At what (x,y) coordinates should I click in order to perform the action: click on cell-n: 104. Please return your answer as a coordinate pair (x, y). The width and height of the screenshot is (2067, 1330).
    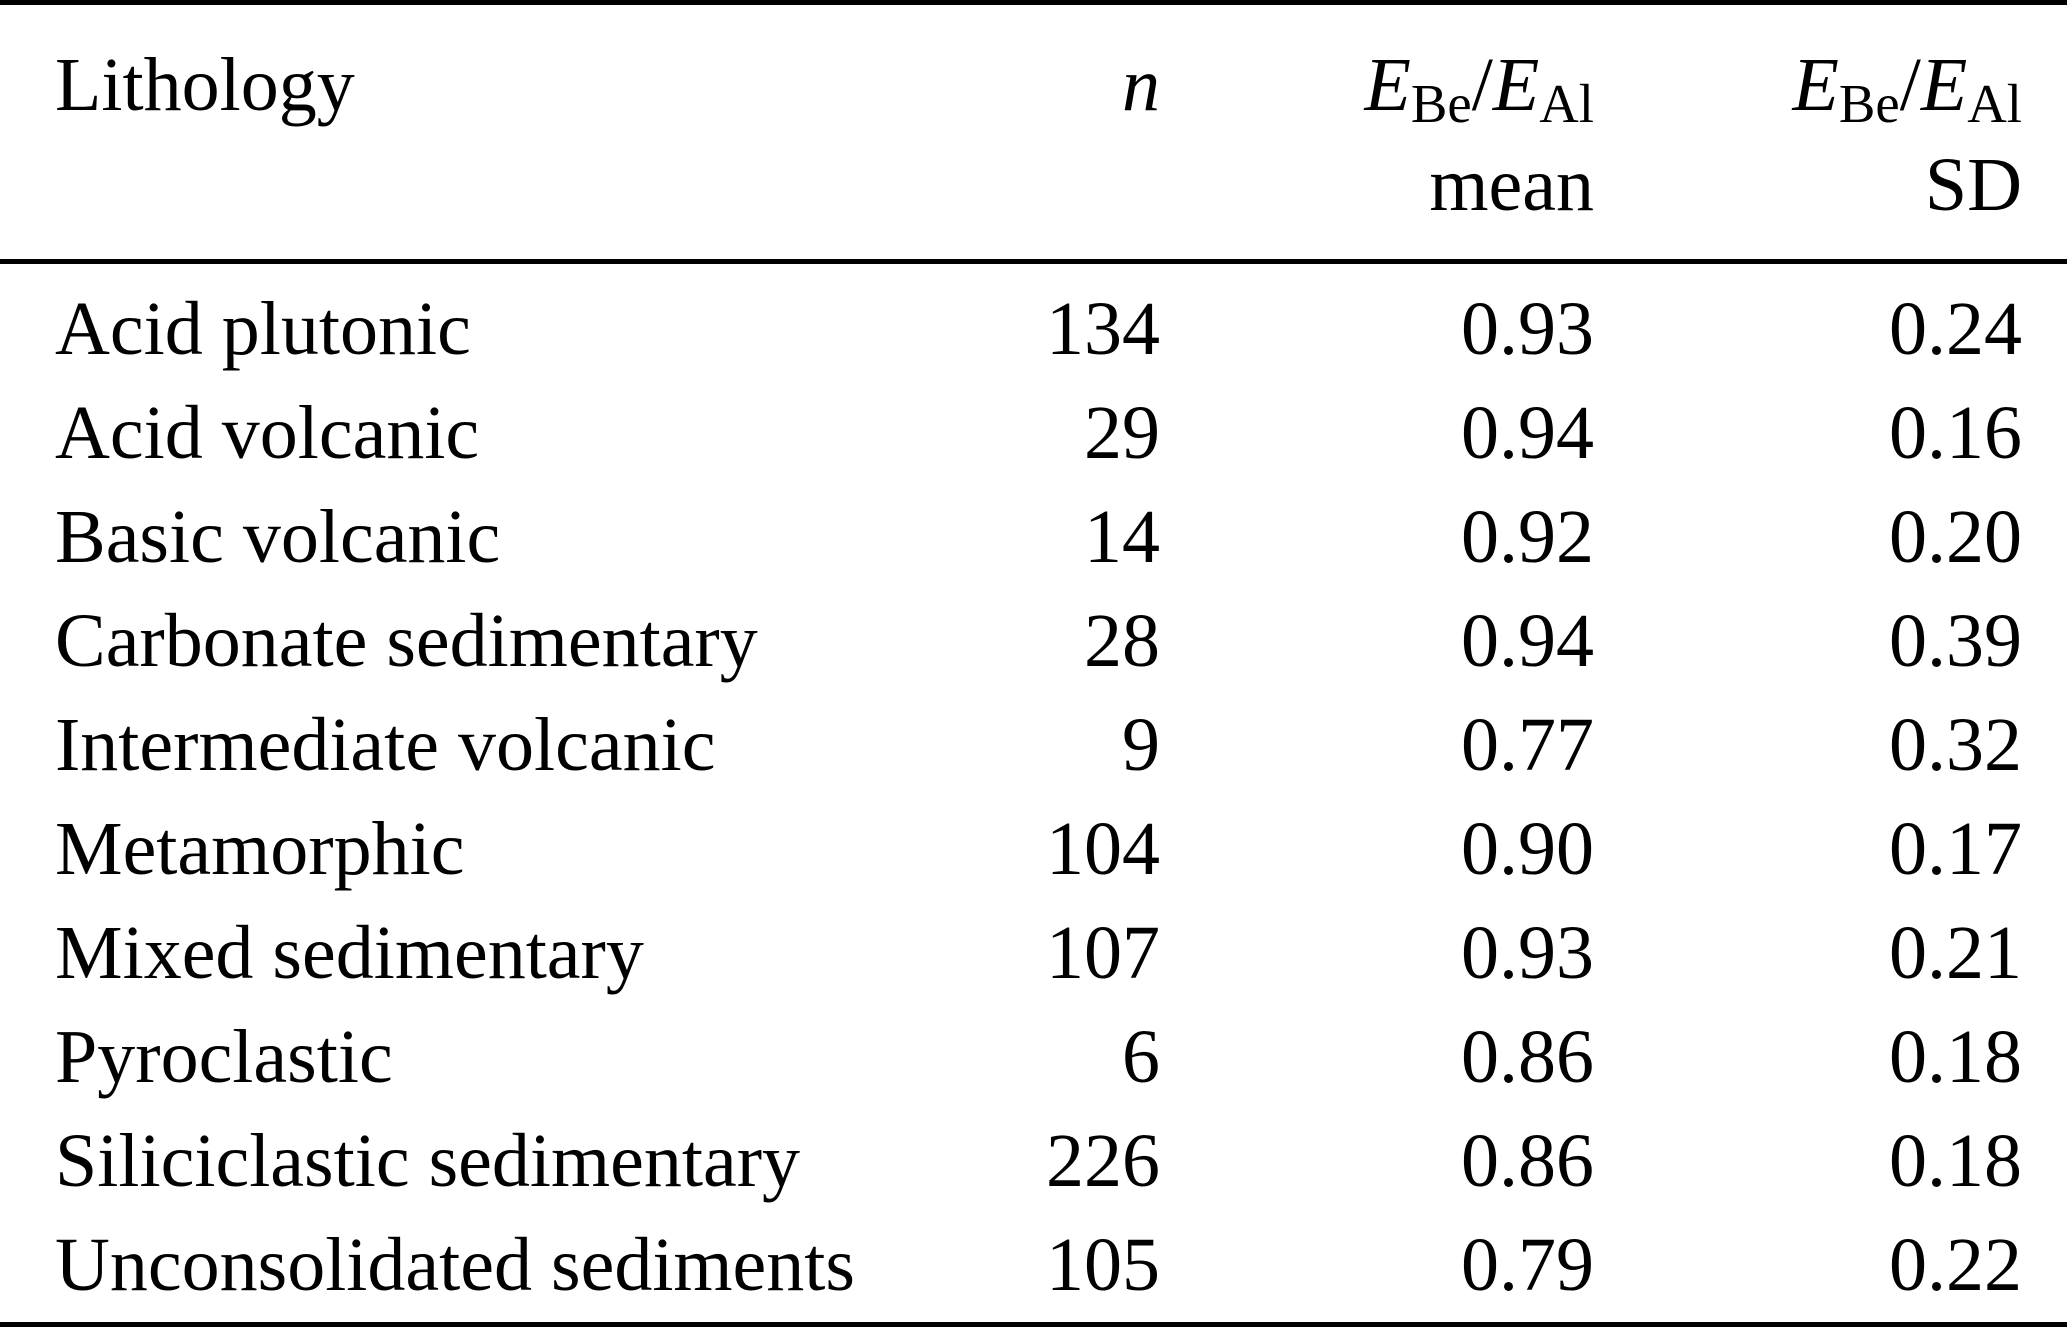
    Looking at the image, I should click on (1103, 849).